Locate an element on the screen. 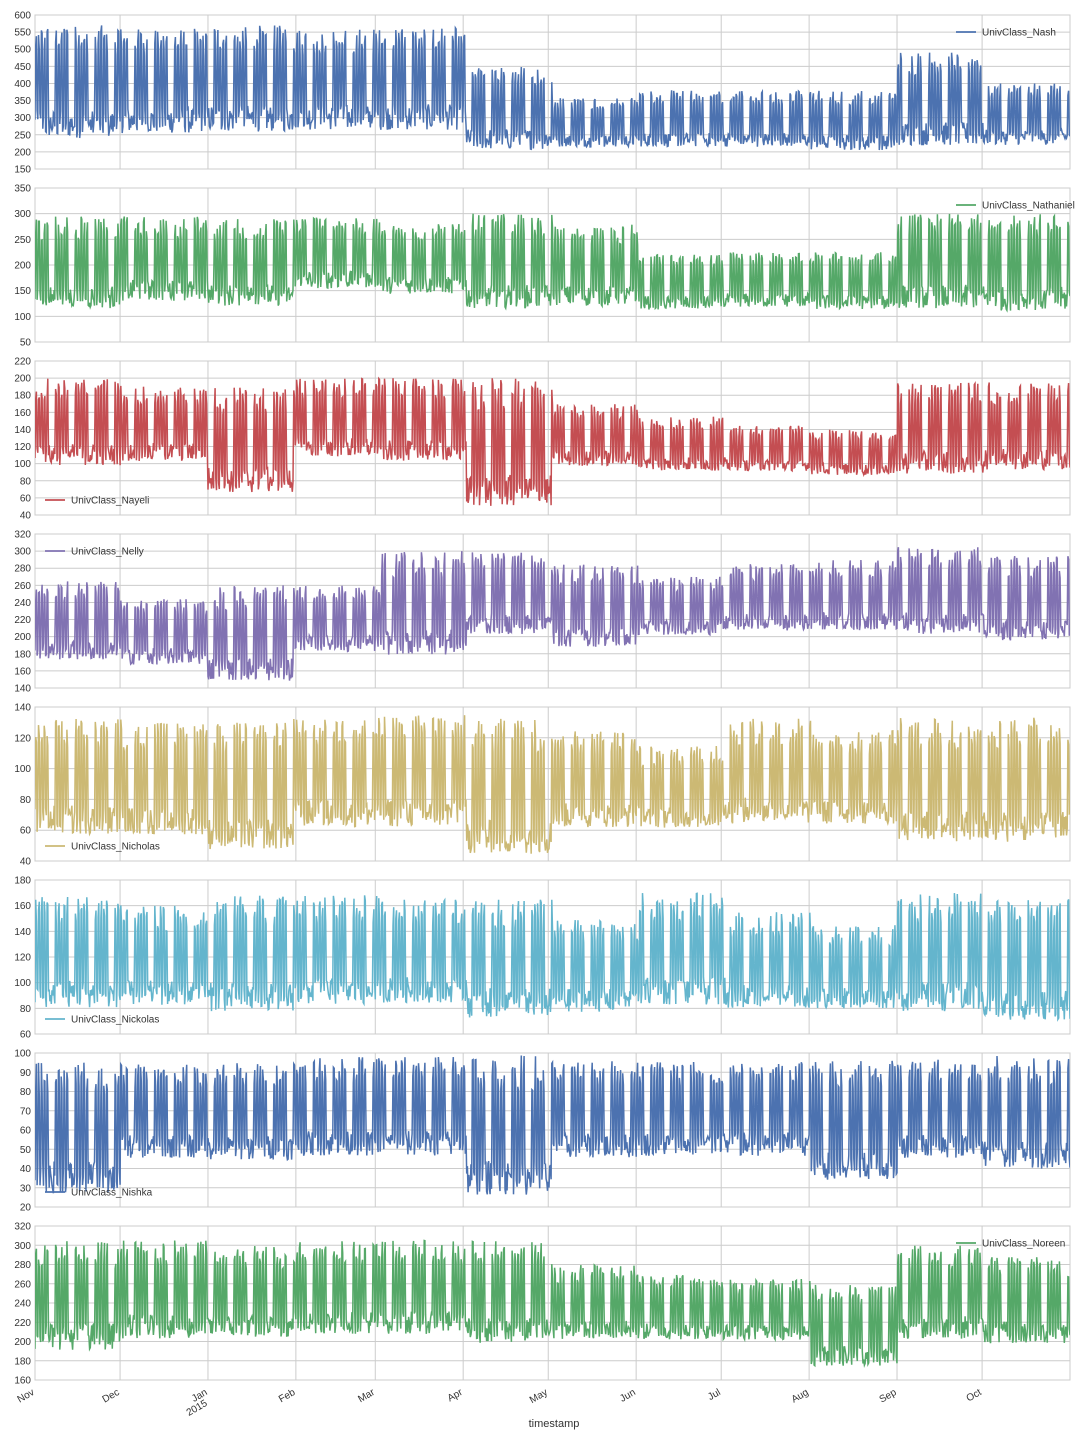  subplot-univclass-nathaniel: 50 100 150 200 250 300 350 UnivClass_Nathaniel is located at coordinates (544, 266).